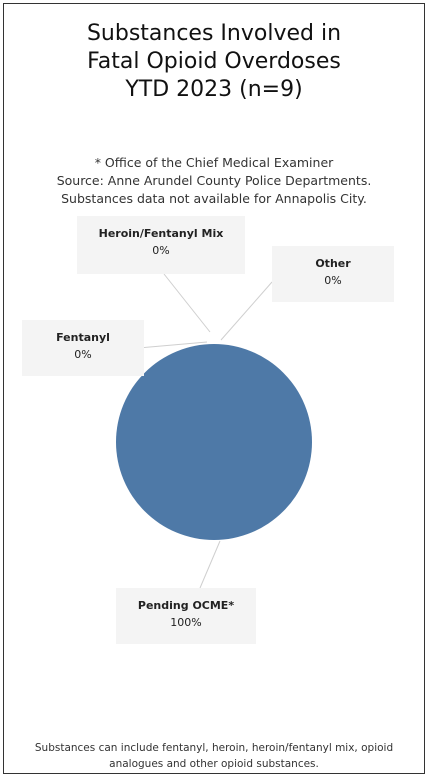 Image resolution: width=430 pixels, height=780 pixels. Describe the element at coordinates (210, 564) in the screenshot. I see `leader-line-pending-ocme` at that location.